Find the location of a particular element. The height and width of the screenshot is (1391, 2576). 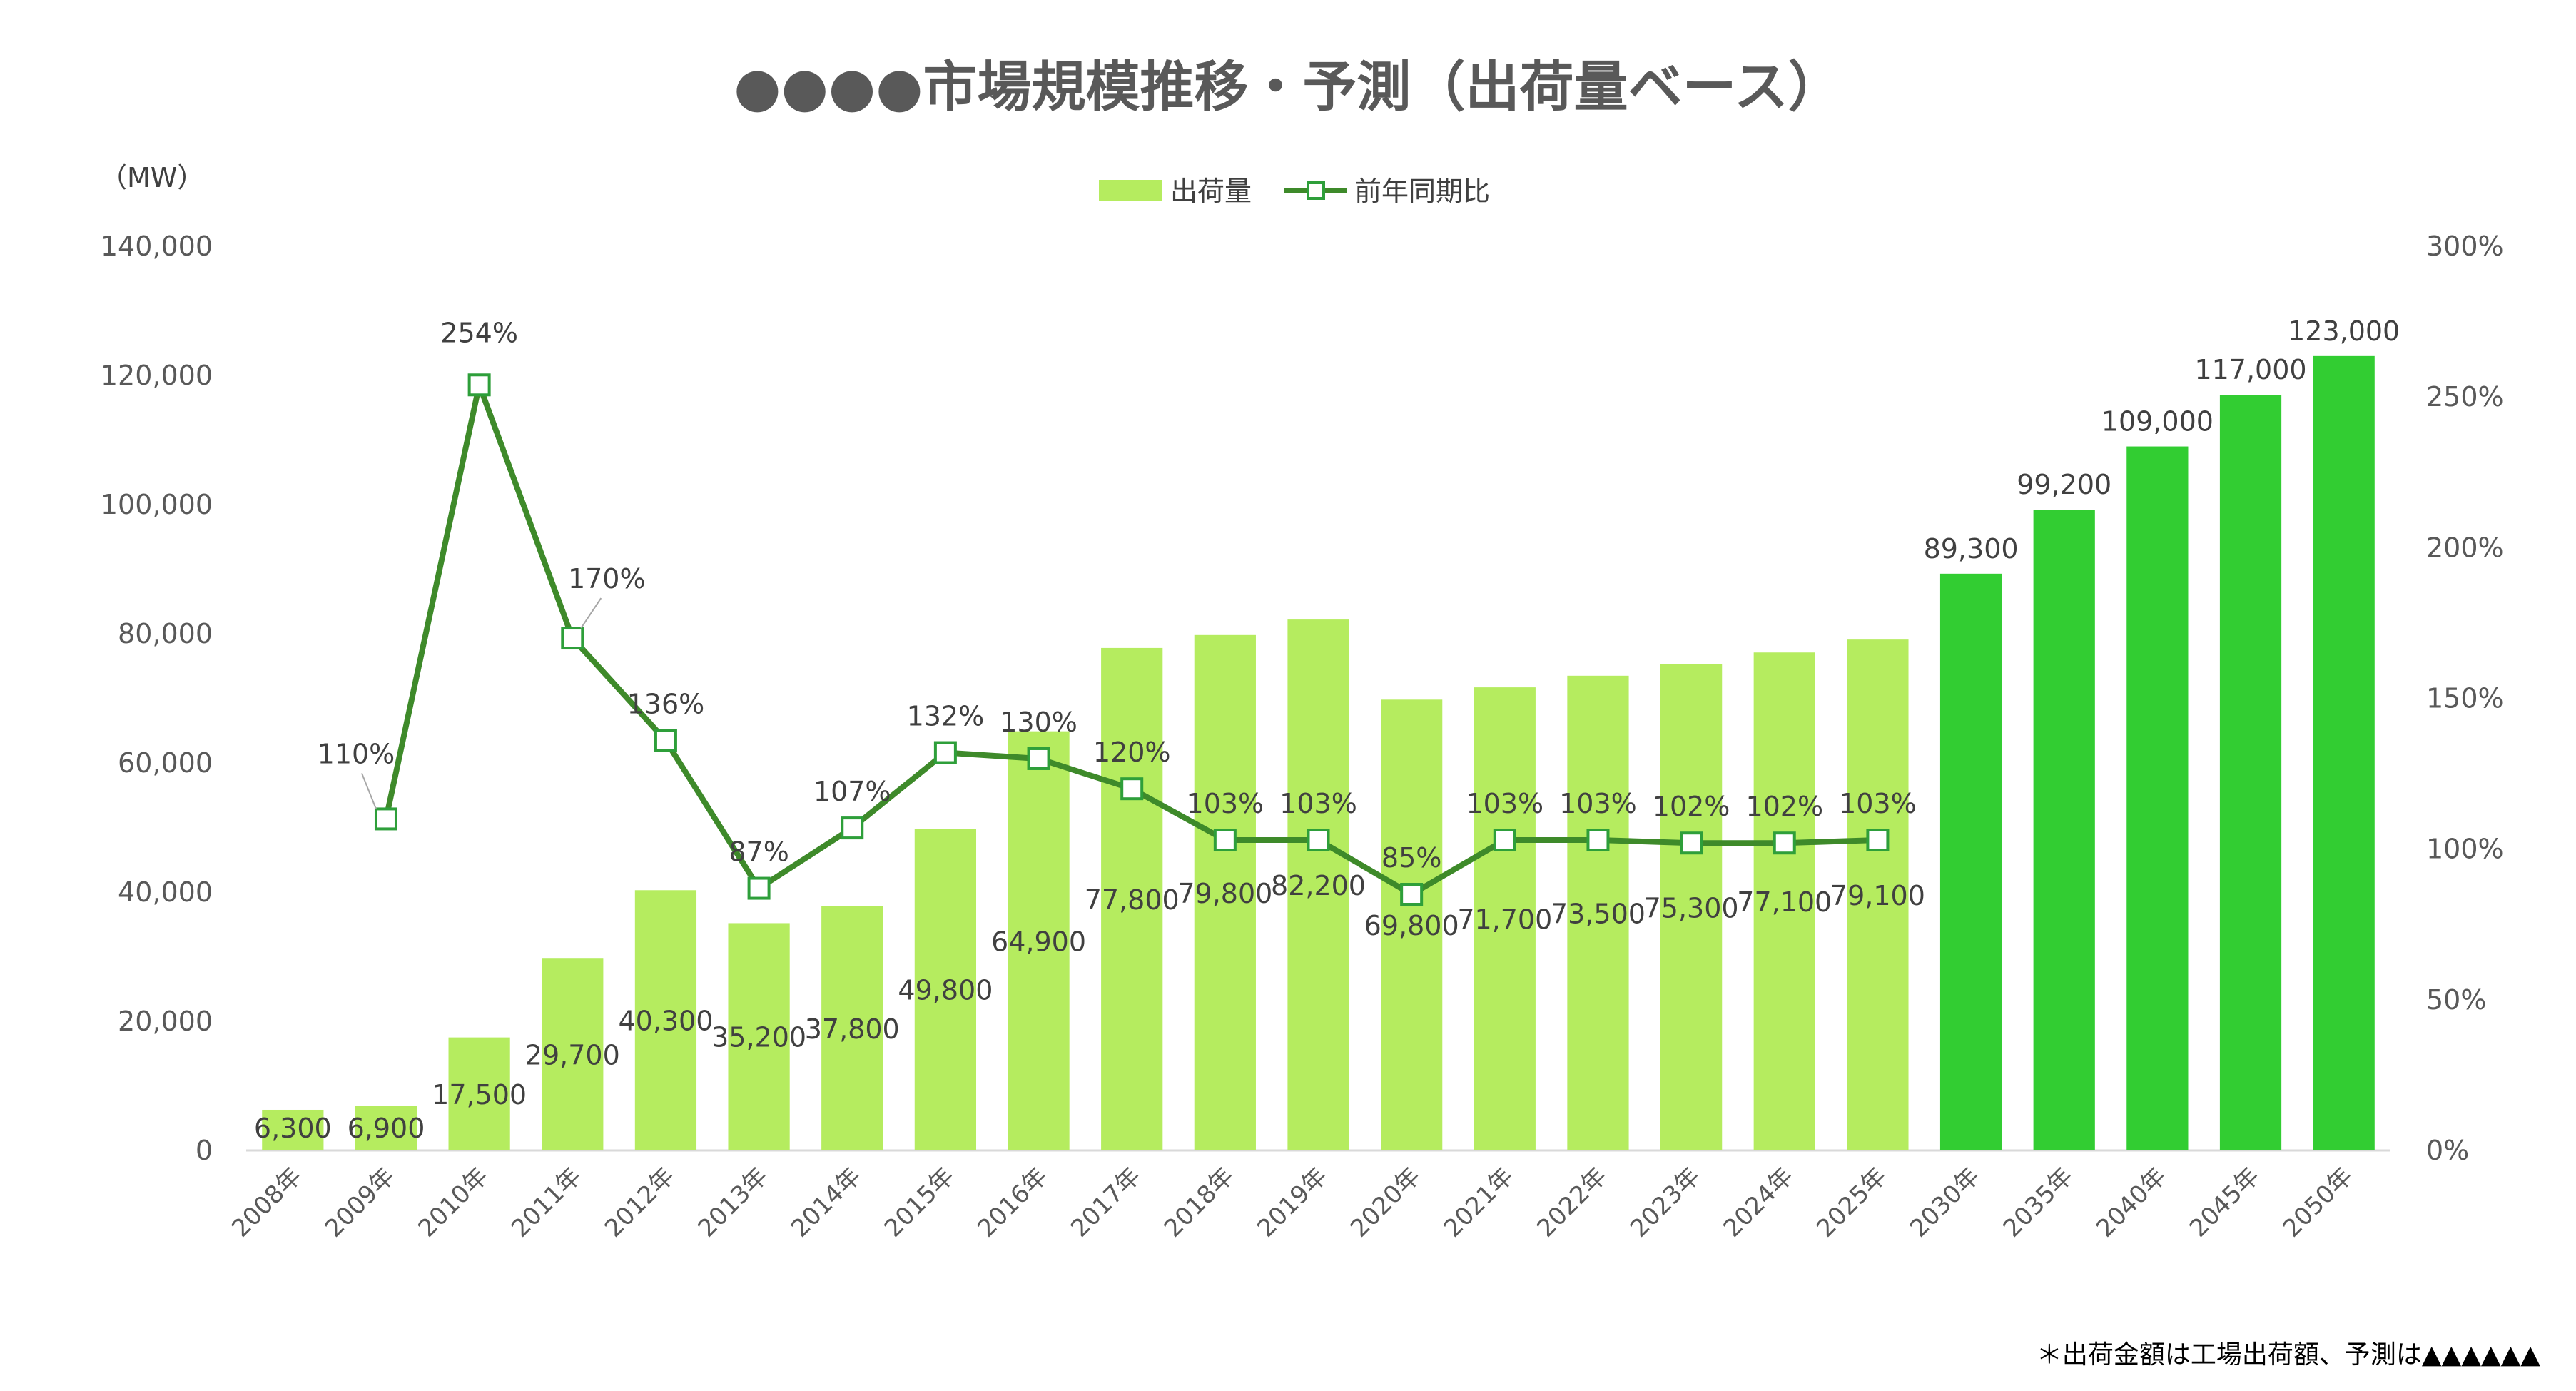

x-axis-category-label: 2012年 is located at coordinates (640, 1202).